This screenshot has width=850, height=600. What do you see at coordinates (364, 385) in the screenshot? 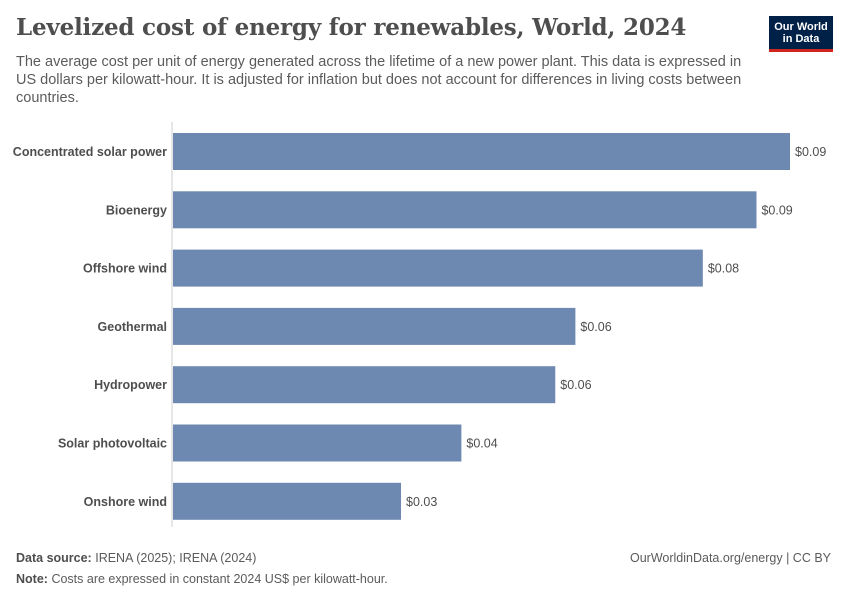
I see `bar-hydropower` at bounding box center [364, 385].